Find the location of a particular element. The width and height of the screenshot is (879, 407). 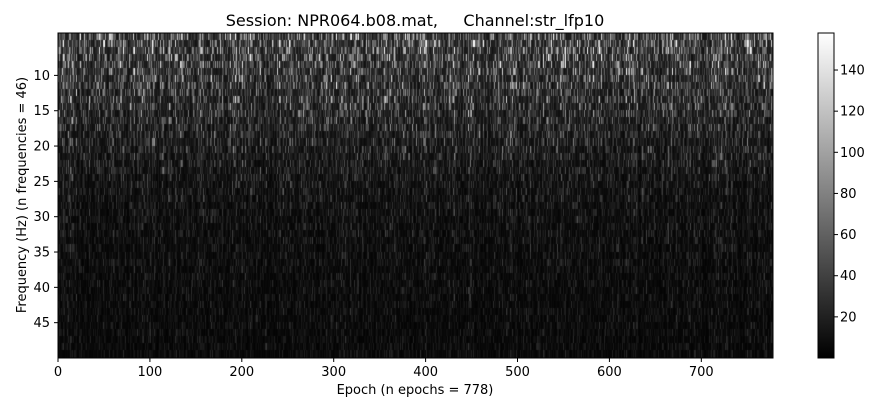

x-tick-label: 400 is located at coordinates (425, 372).